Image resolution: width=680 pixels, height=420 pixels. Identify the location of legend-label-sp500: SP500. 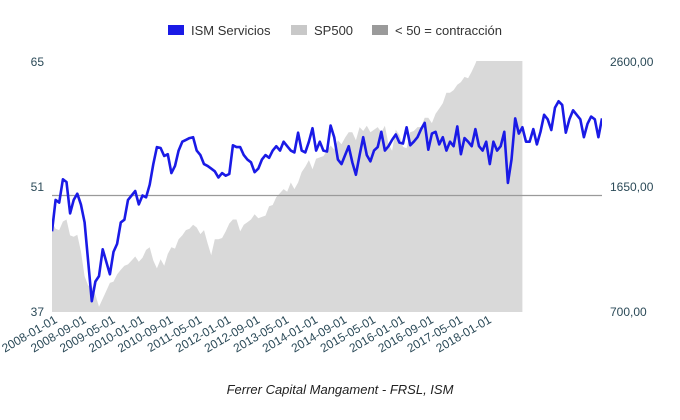
(333, 30).